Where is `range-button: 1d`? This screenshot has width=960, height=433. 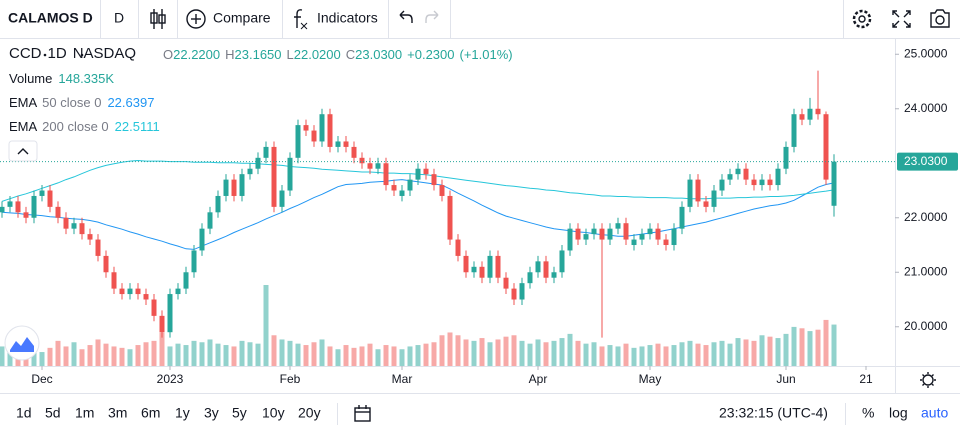 range-button: 1d is located at coordinates (24, 413).